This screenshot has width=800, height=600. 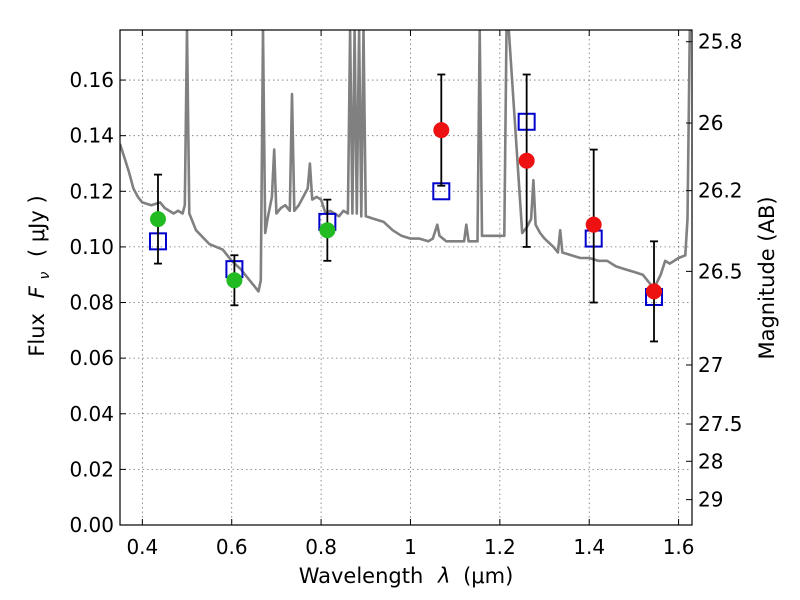 What do you see at coordinates (767, 277) in the screenshot?
I see `right-axis-title: Magnitude (AB)` at bounding box center [767, 277].